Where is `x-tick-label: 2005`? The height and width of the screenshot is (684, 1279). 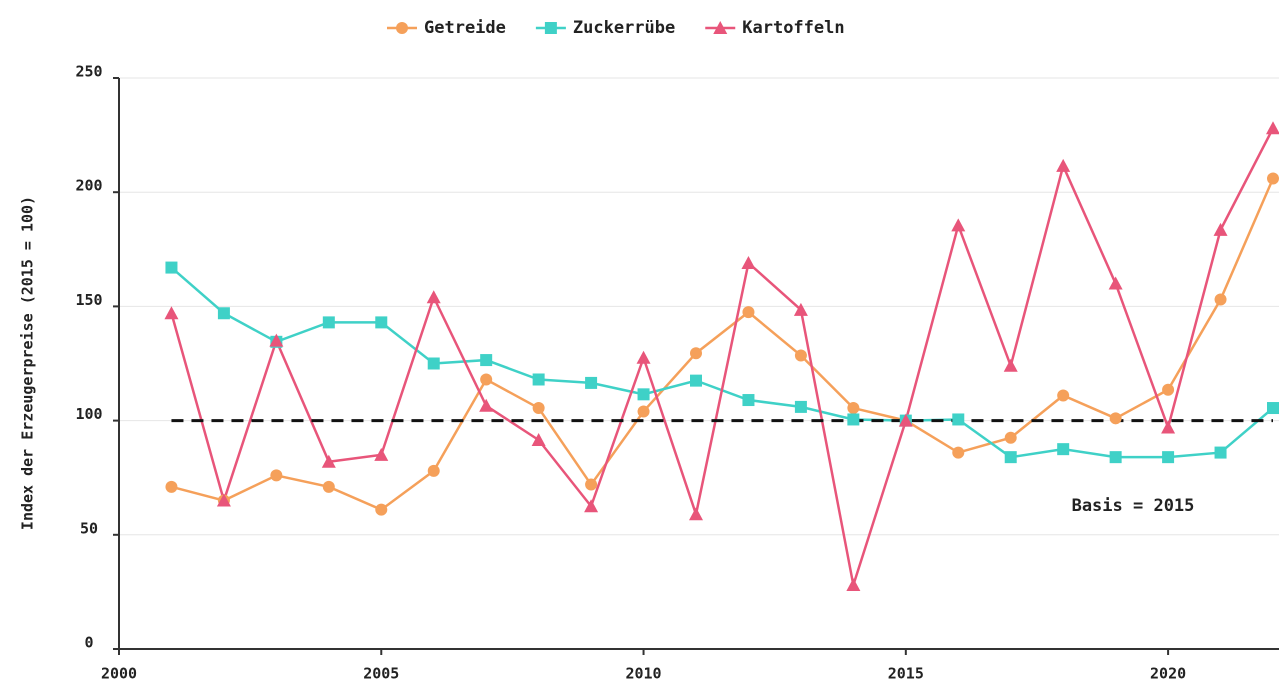 x-tick-label: 2005 is located at coordinates (381, 674).